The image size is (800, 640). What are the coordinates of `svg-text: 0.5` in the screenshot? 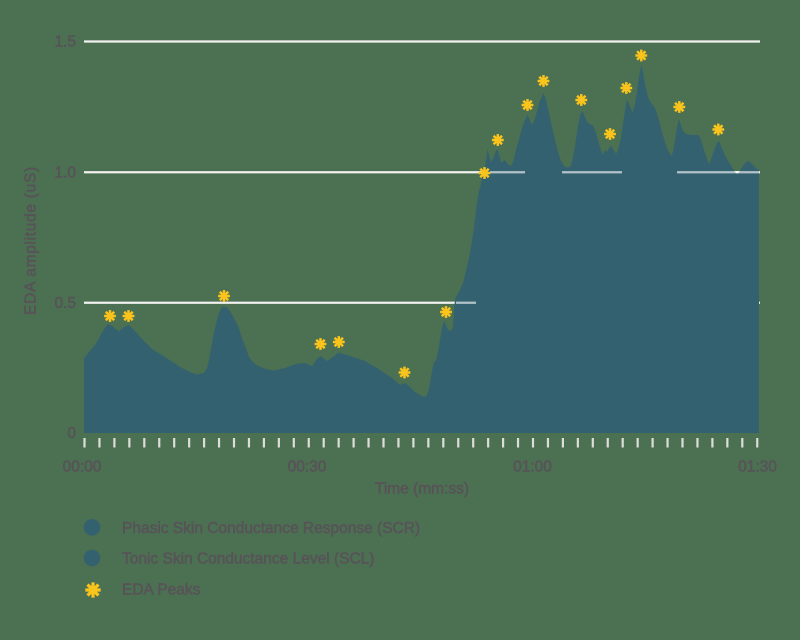 It's located at (65, 303).